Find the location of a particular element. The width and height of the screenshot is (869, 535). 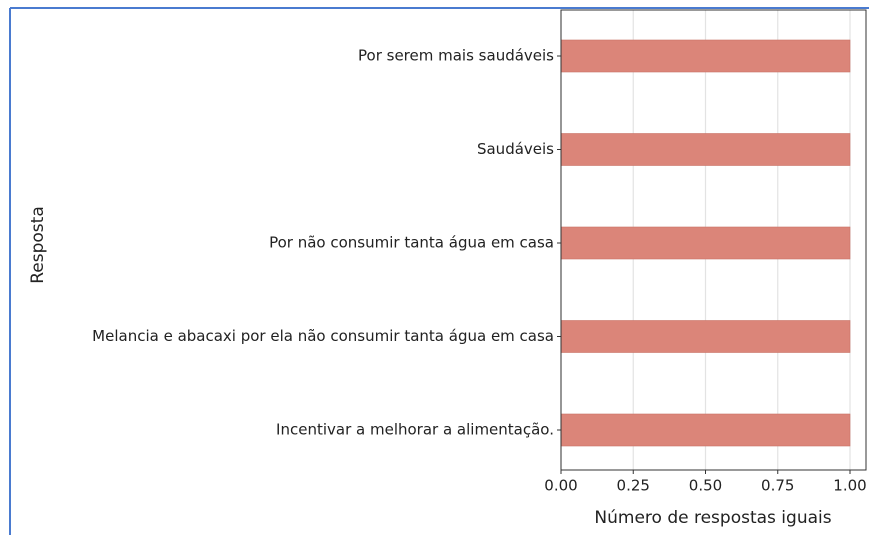

y-axis-label: Resposta is located at coordinates (38, 245).